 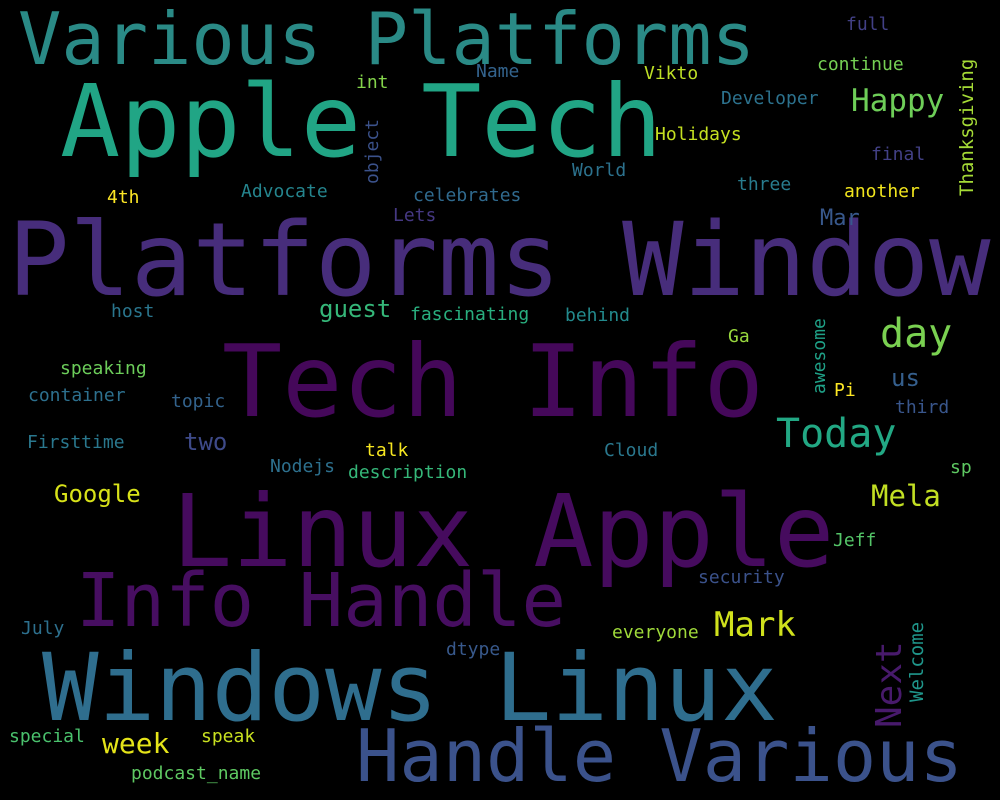 What do you see at coordinates (386, 40) in the screenshot?
I see `word-various-platforms: Various Platforms` at bounding box center [386, 40].